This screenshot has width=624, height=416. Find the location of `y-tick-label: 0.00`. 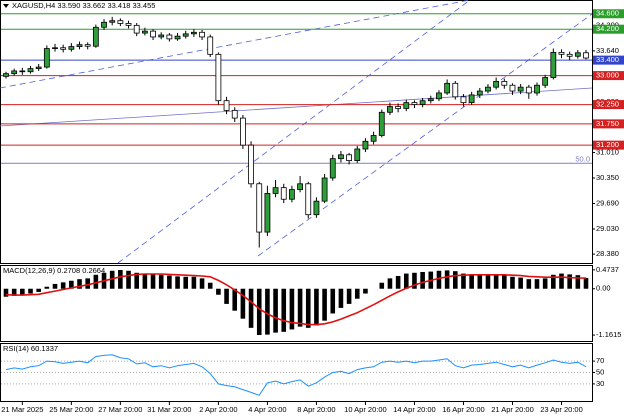

y-tick-label: 0.00 is located at coordinates (603, 288).